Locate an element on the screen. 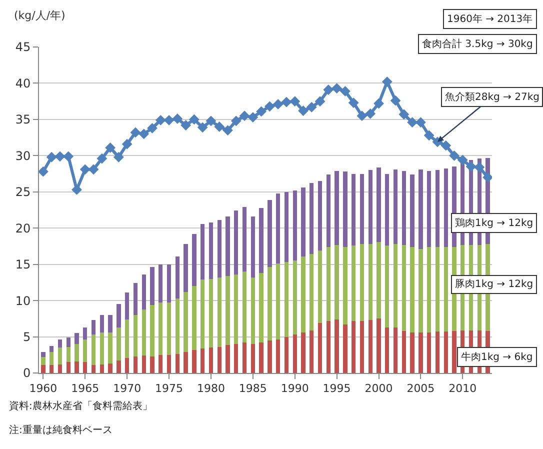 The height and width of the screenshot is (449, 543). annotation: 鶏肉1kg → 12kg is located at coordinates (494, 223).